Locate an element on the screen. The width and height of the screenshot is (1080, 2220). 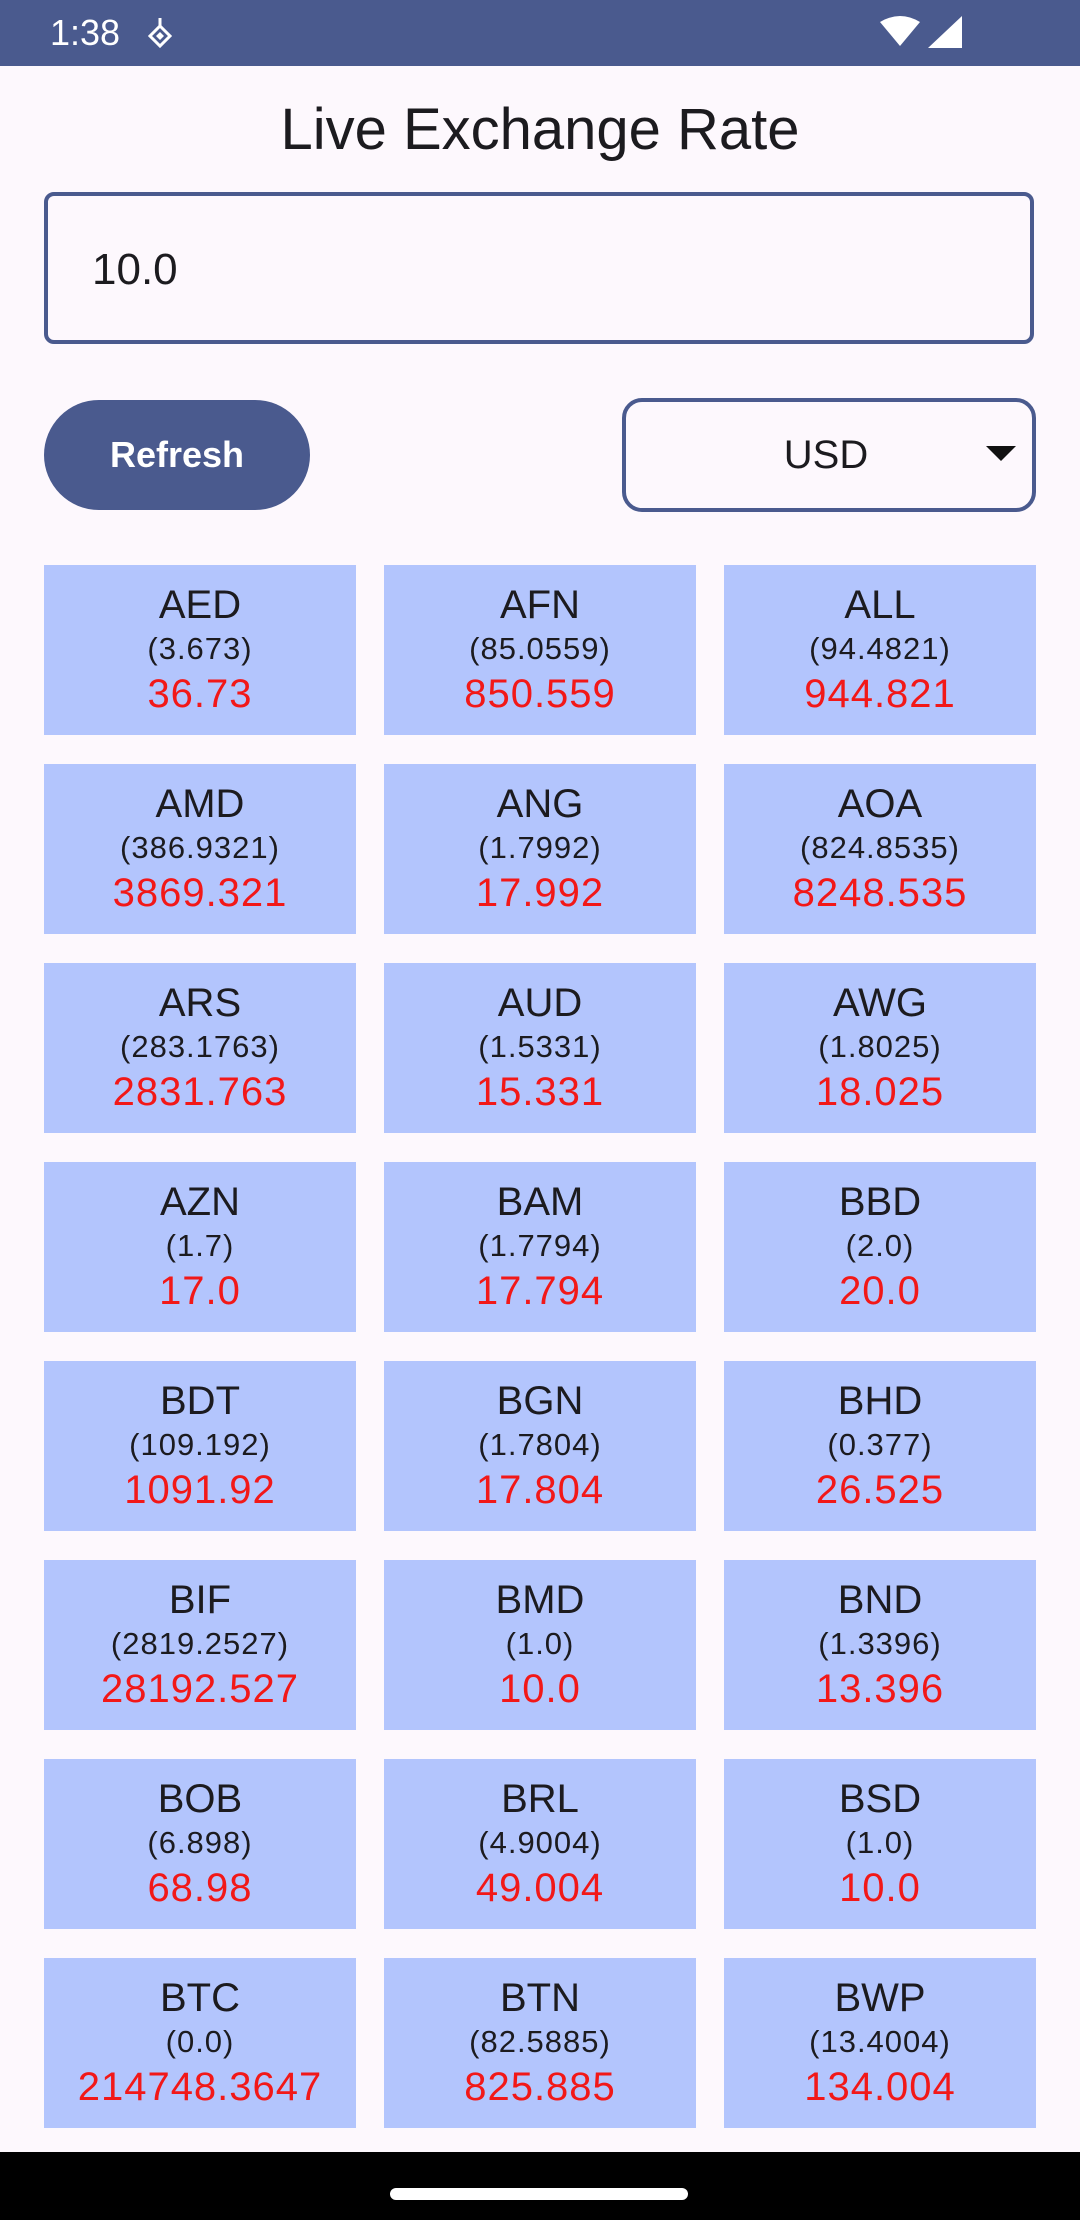
converted-amount: 850.559 is located at coordinates (540, 694).